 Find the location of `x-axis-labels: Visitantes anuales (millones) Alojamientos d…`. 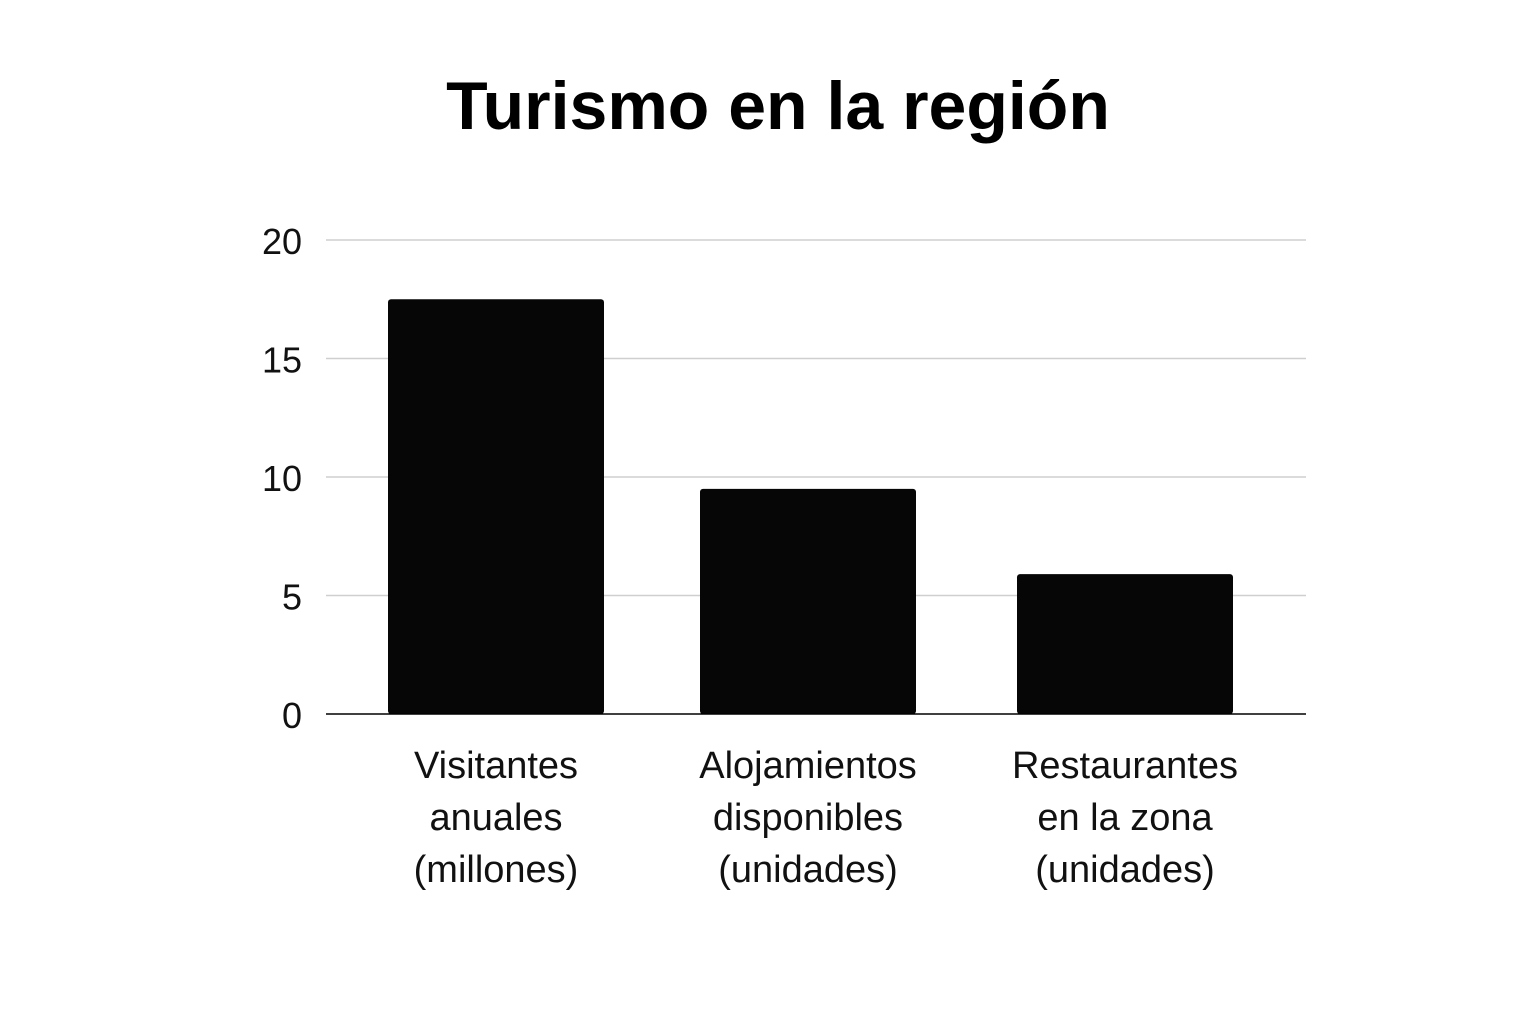

x-axis-labels: Visitantes anuales (millones) Alojamientos d… is located at coordinates (826, 818).